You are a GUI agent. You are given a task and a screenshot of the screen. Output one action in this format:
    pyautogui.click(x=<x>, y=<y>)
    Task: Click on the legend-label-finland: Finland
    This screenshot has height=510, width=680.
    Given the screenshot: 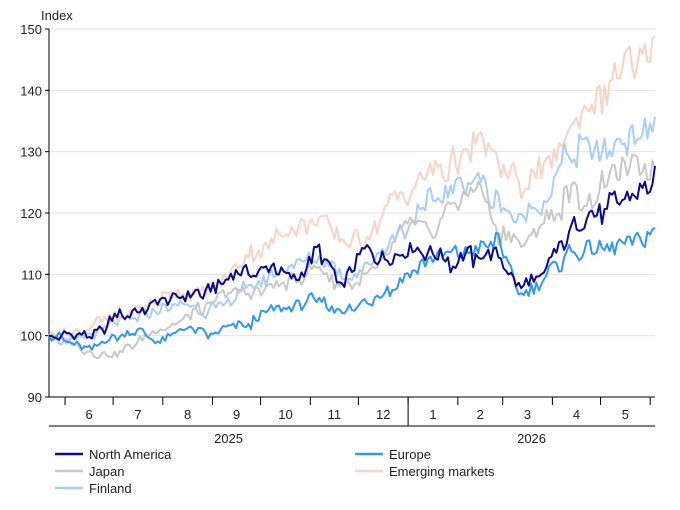 What is the action you would take?
    pyautogui.click(x=110, y=488)
    